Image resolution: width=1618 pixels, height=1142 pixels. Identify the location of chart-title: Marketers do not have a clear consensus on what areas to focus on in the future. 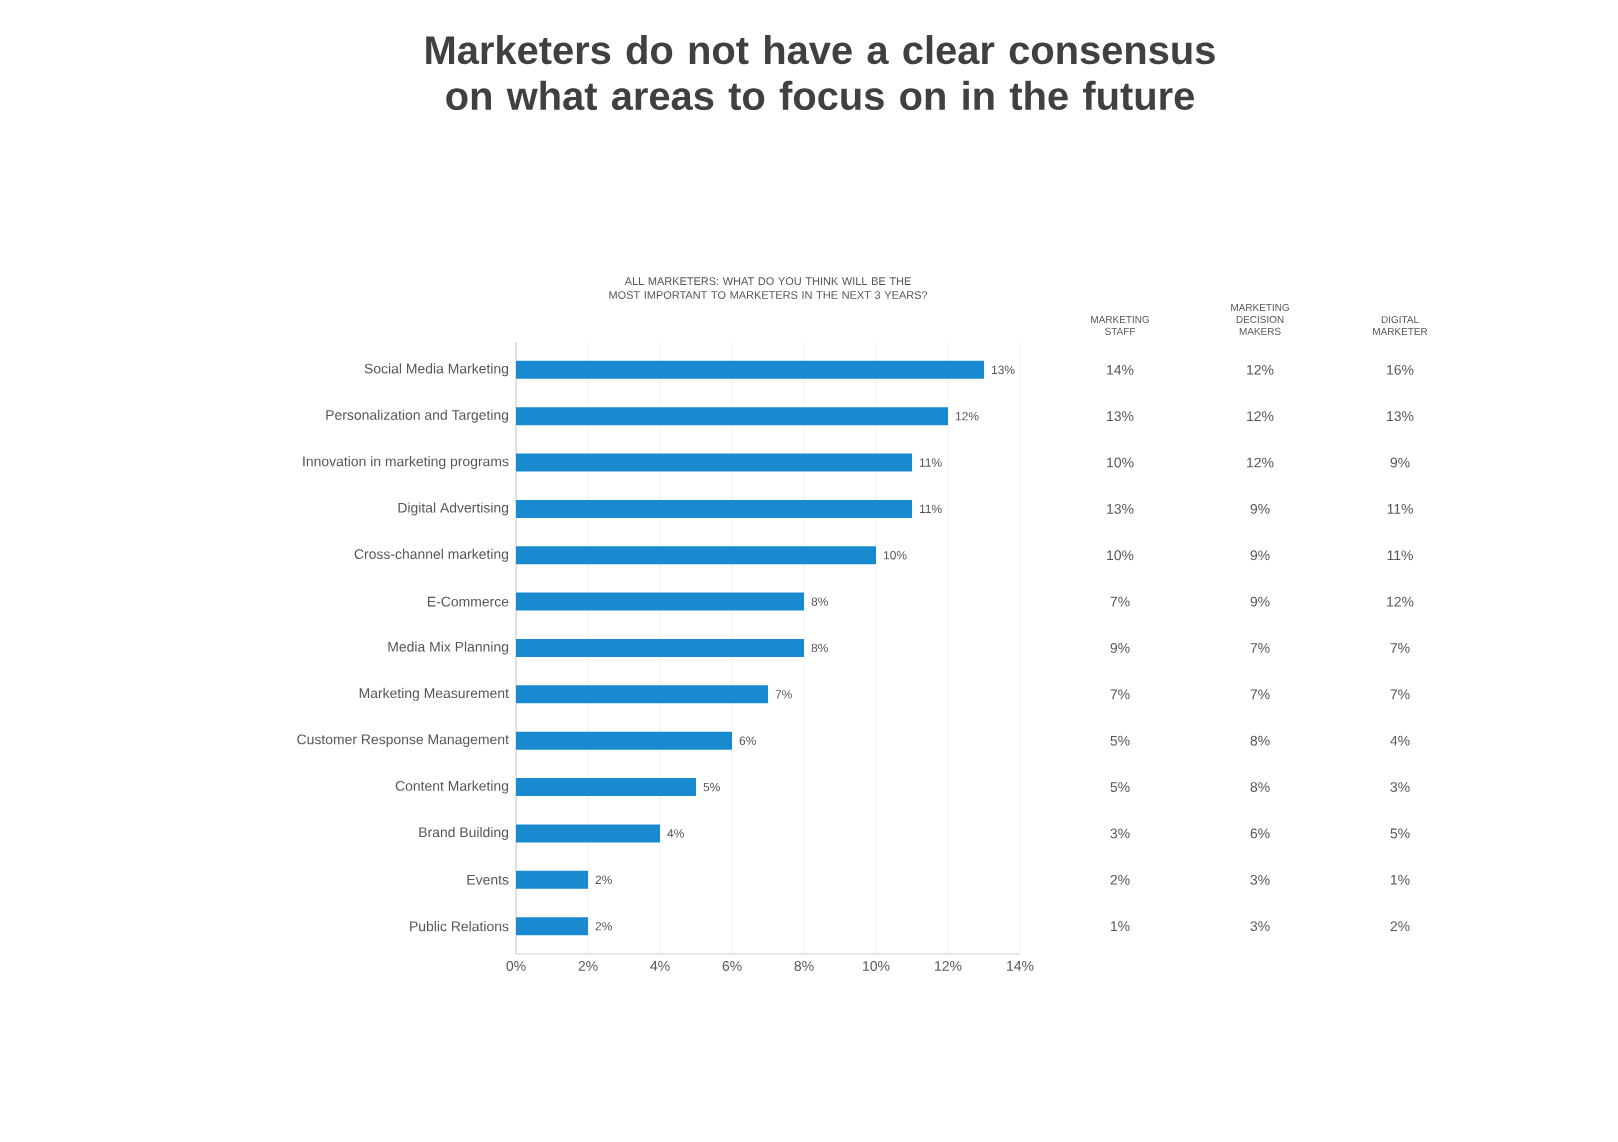
(820, 73).